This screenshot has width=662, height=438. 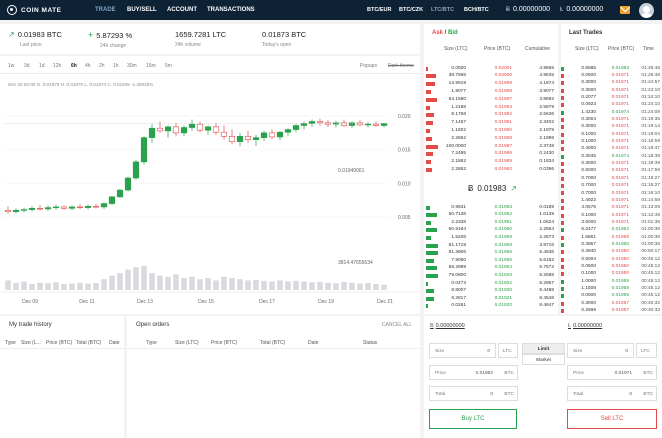 I want to click on tf-2h: 2h, so click(x=102, y=66).